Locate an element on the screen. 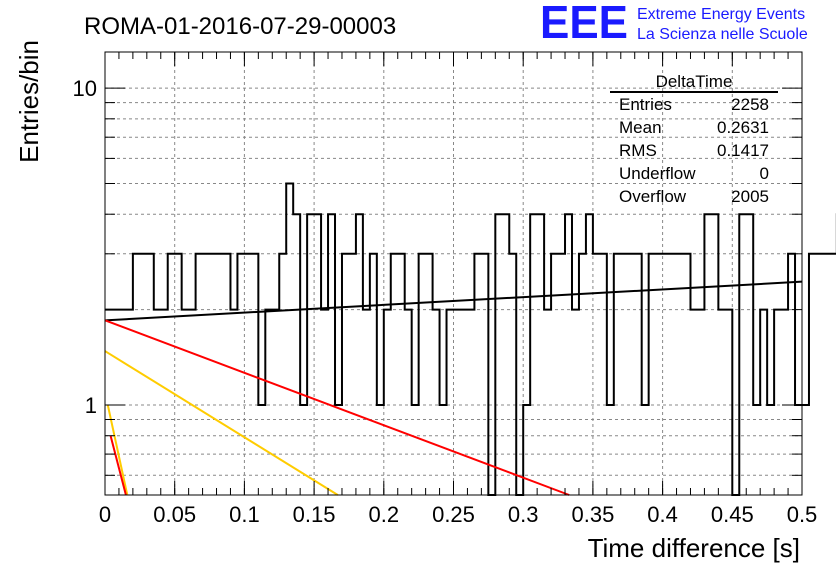  x-tick-label: 0.35 is located at coordinates (592, 514).